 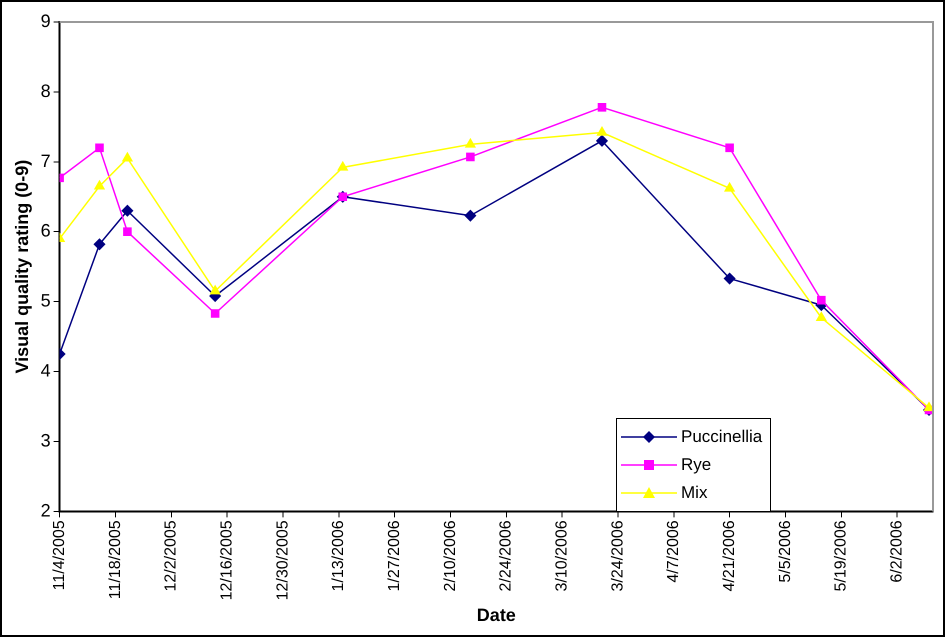 I want to click on y-tick-label: 2, so click(x=45, y=510).